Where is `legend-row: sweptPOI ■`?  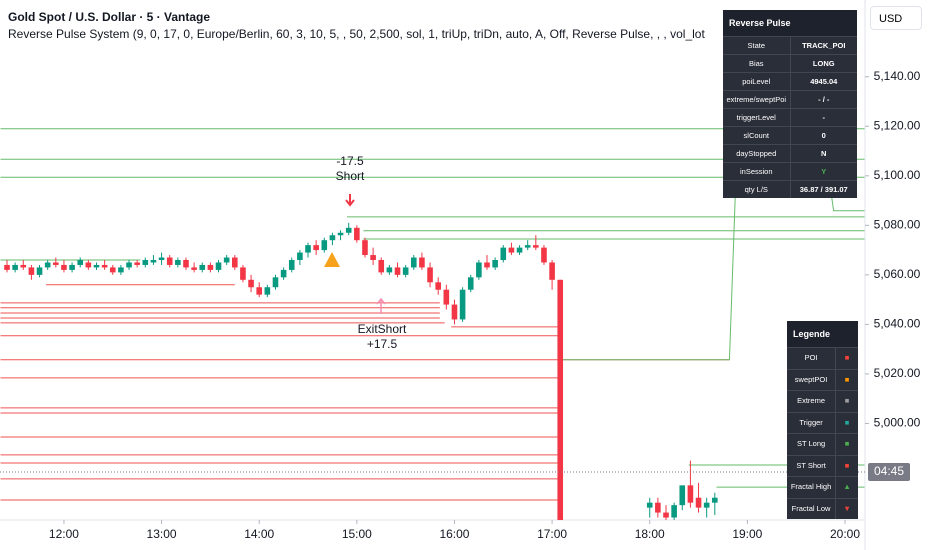
legend-row: sweptPOI ■ is located at coordinates (822, 379).